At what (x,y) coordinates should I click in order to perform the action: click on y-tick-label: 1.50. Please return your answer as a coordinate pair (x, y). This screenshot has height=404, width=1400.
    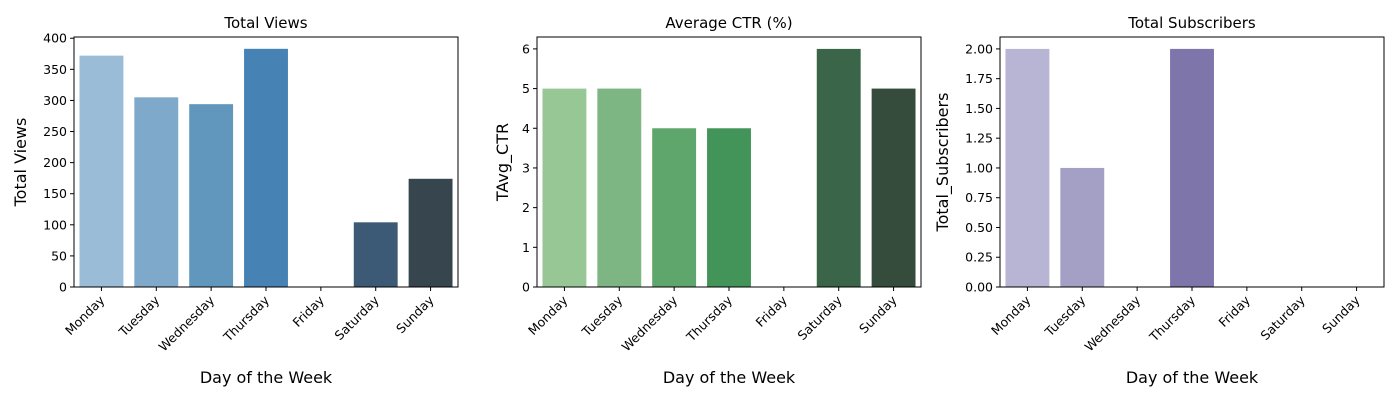
    Looking at the image, I should click on (979, 108).